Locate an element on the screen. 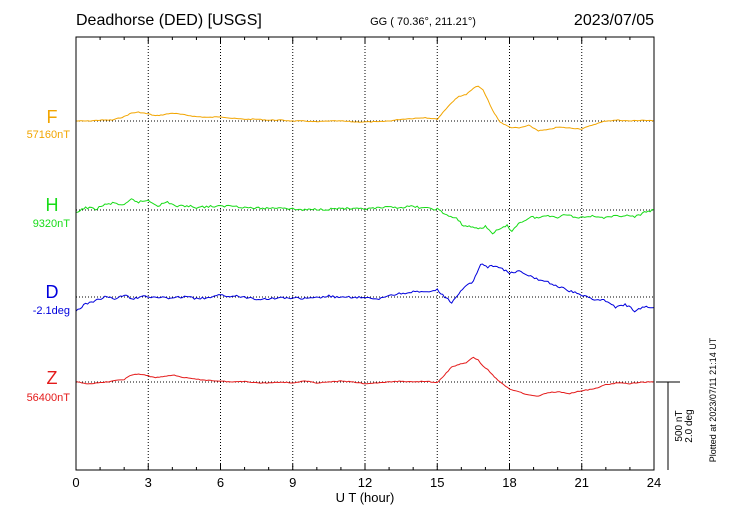 Image resolution: width=730 pixels, height=520 pixels. x-tick-label: 6 is located at coordinates (220, 482).